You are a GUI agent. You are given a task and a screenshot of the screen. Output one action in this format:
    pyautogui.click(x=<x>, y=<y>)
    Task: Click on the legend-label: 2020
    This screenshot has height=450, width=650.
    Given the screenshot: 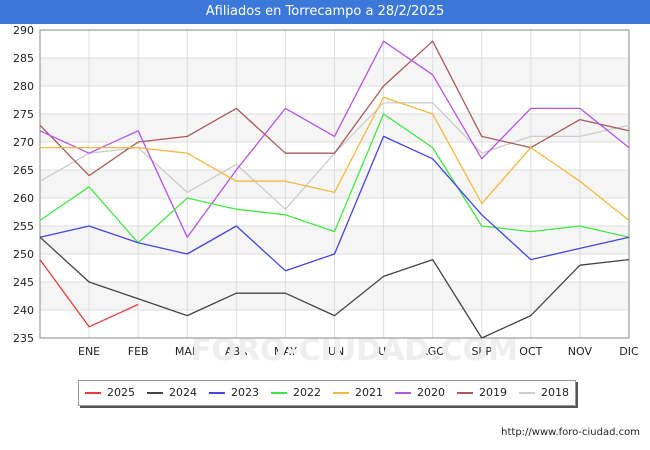 What is the action you would take?
    pyautogui.click(x=431, y=392)
    